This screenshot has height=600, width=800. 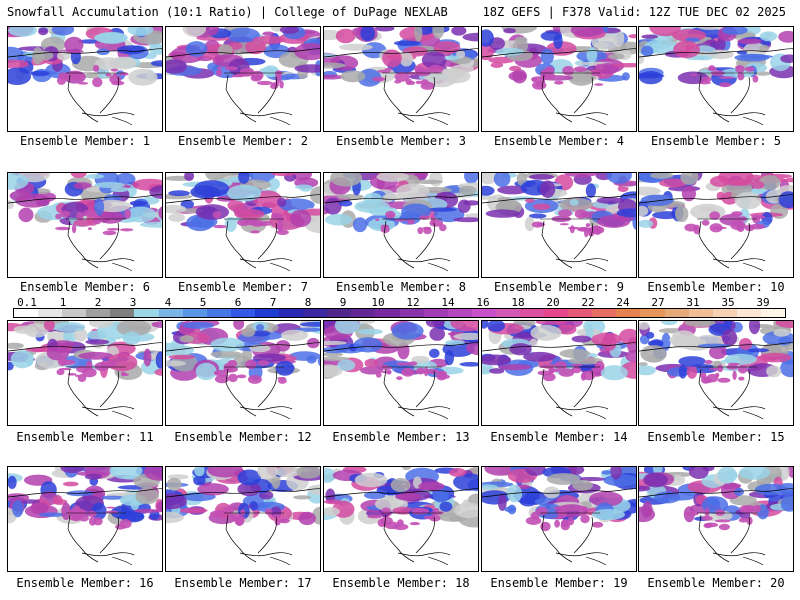 I want to click on colorbar-label: 16, so click(x=483, y=302).